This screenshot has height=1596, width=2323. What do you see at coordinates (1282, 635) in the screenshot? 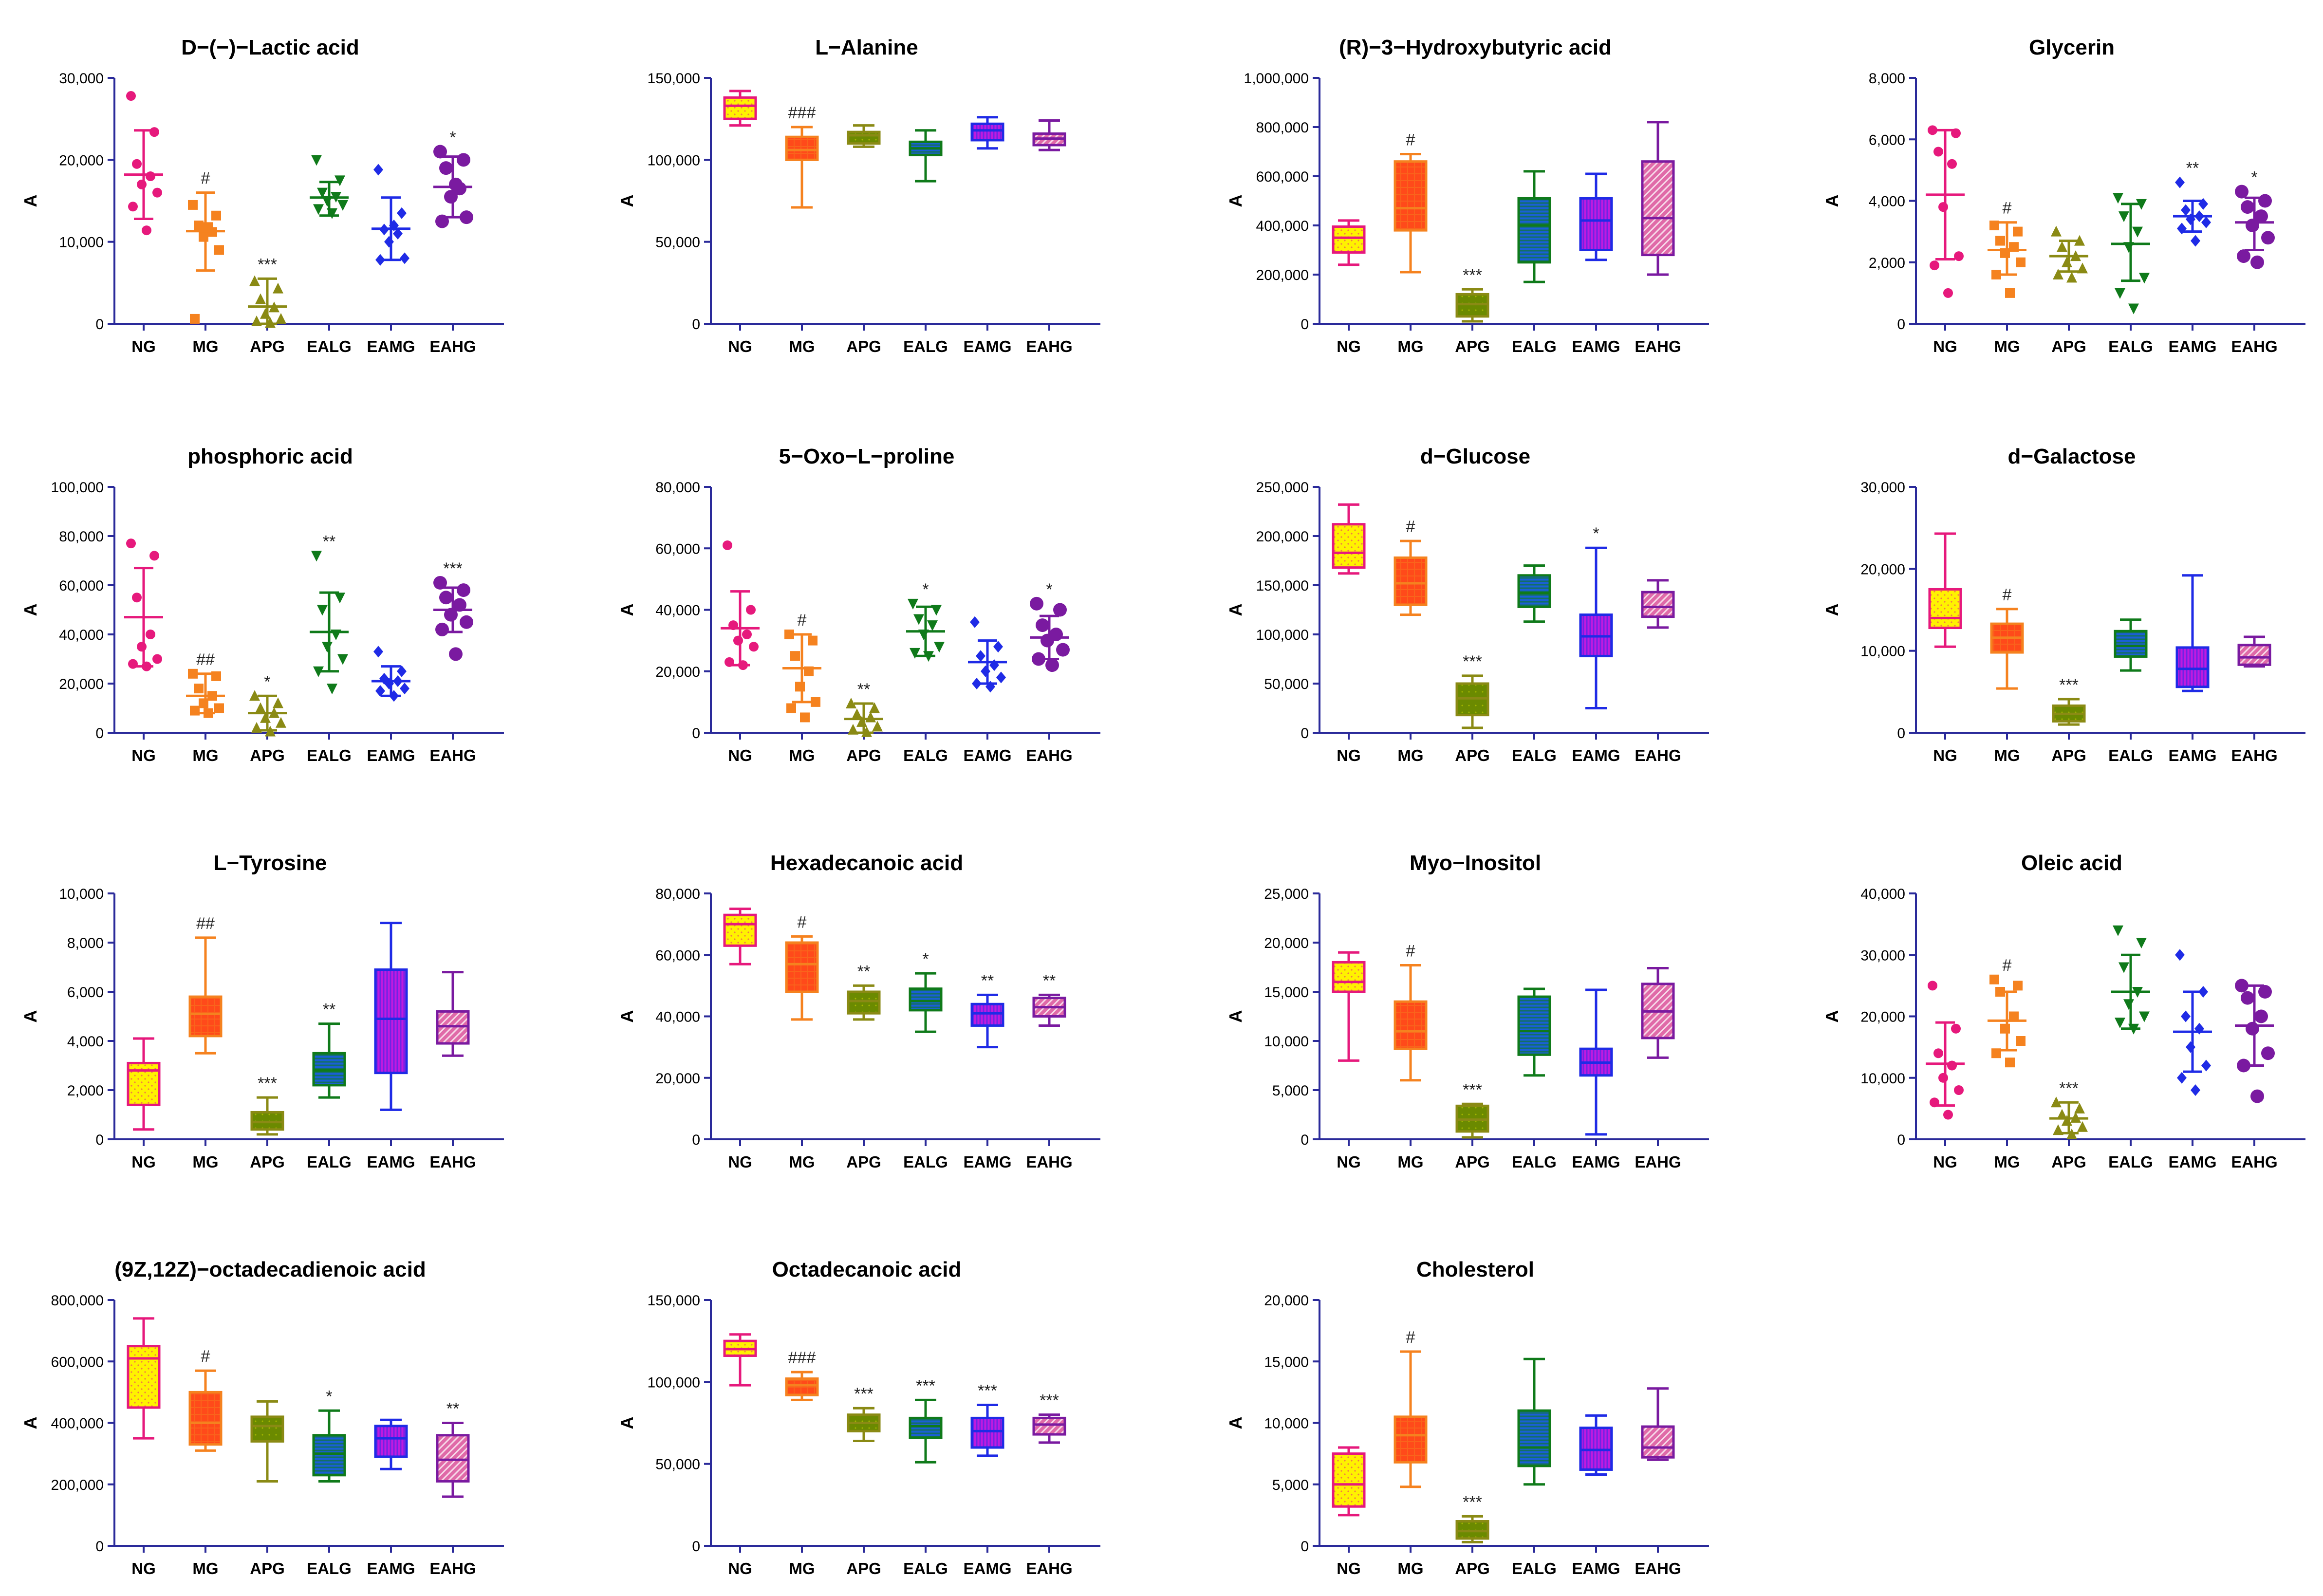
I see `y-tick-label: 100,000` at bounding box center [1282, 635].